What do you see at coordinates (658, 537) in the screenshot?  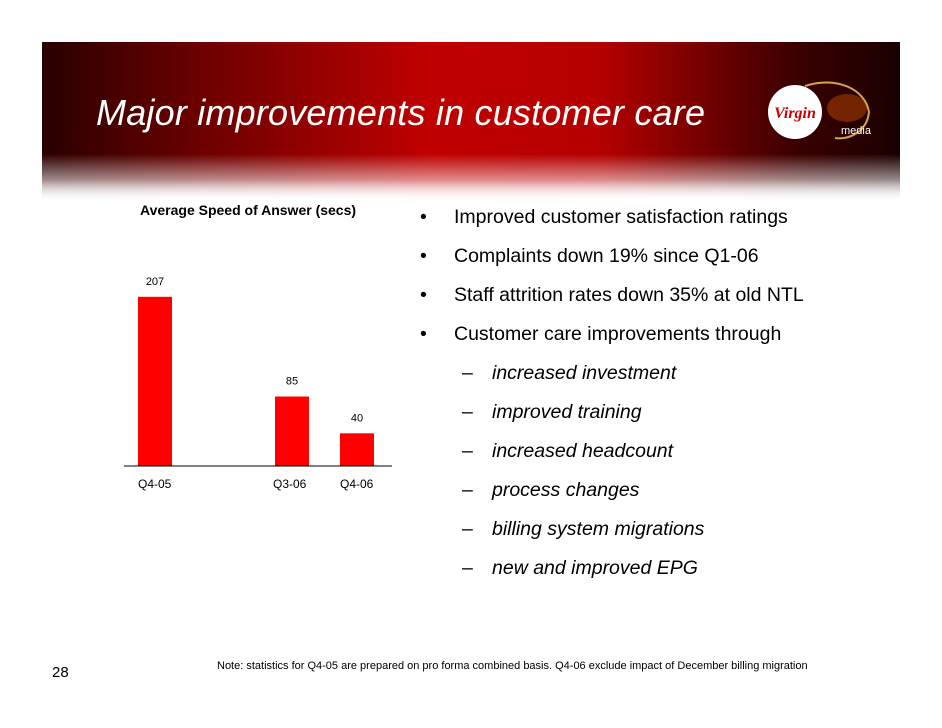 I see `sub-bullet-item: billing system migrations` at bounding box center [658, 537].